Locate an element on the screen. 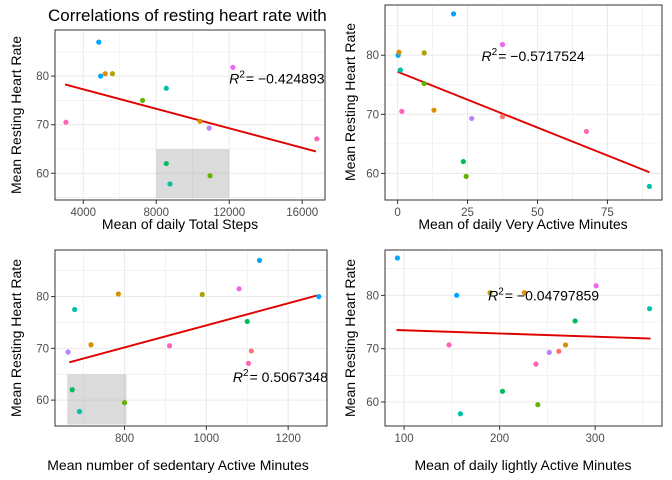 The width and height of the screenshot is (672, 480). panel-2-y-tick-label: 70 is located at coordinates (372, 115).